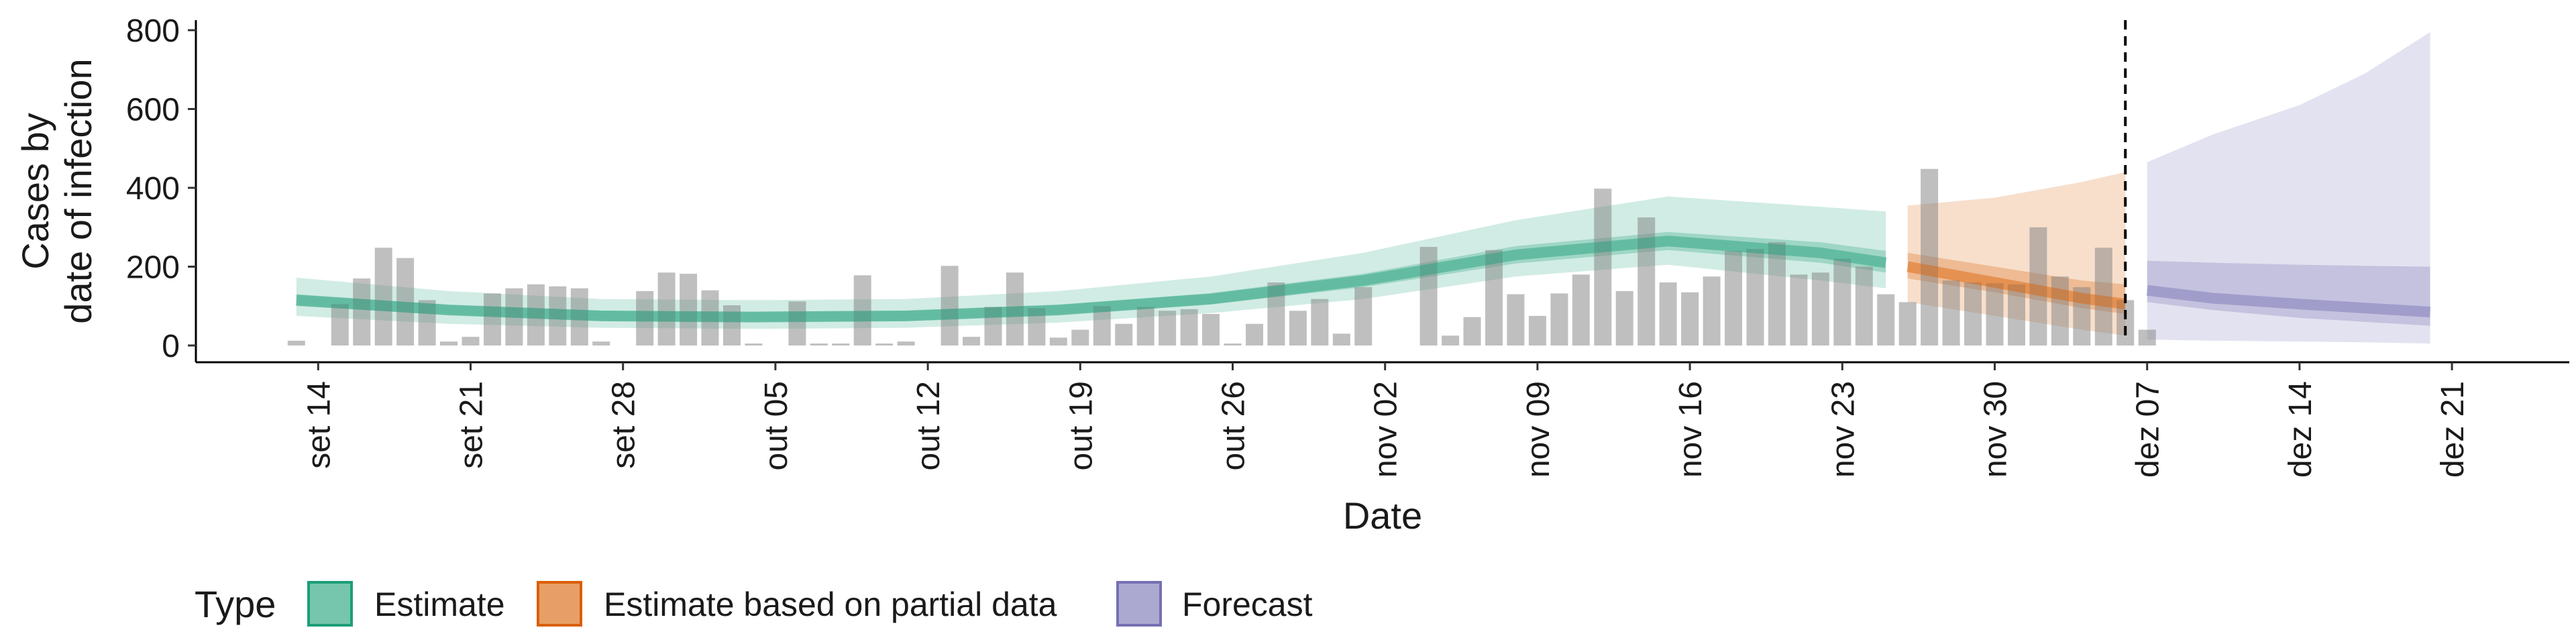 Image resolution: width=2576 pixels, height=644 pixels. I want to click on x-tick-label: nov 30, so click(1996, 429).